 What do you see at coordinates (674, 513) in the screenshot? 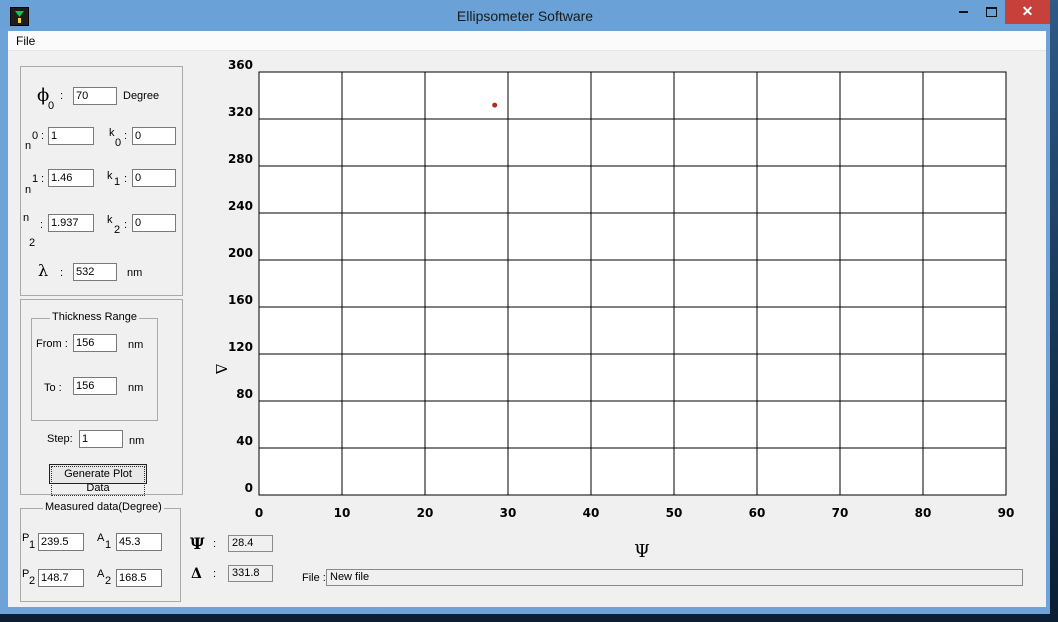
I see `x-tick-label: 50` at bounding box center [674, 513].